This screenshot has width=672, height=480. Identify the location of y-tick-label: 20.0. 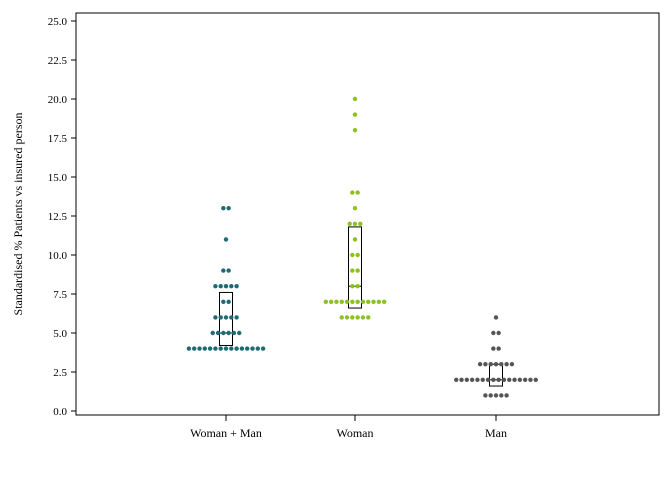
(58, 100).